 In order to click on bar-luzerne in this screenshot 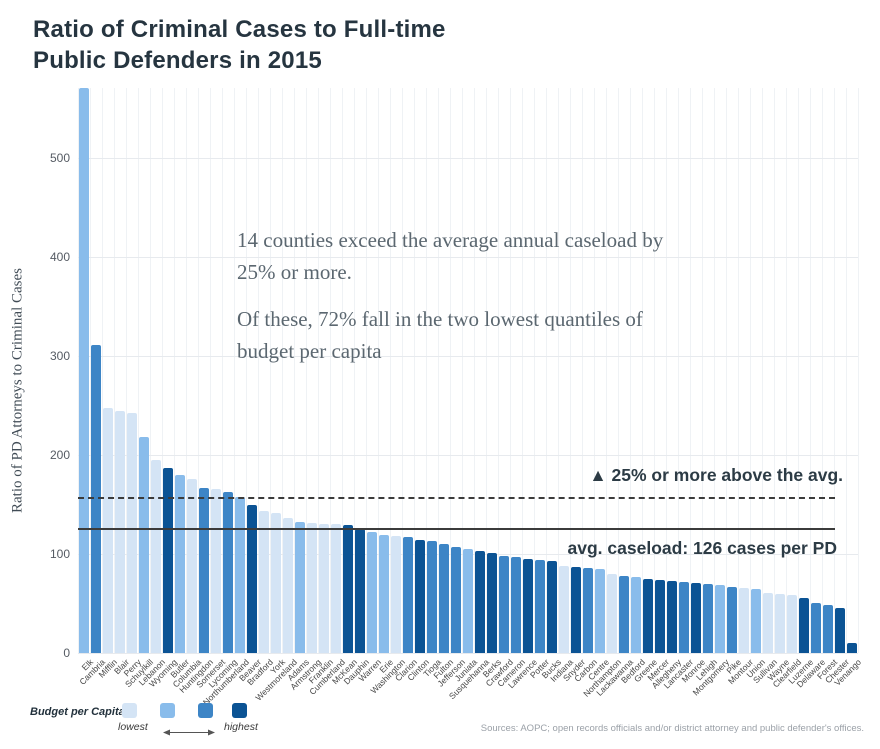, I will do `click(804, 625)`.